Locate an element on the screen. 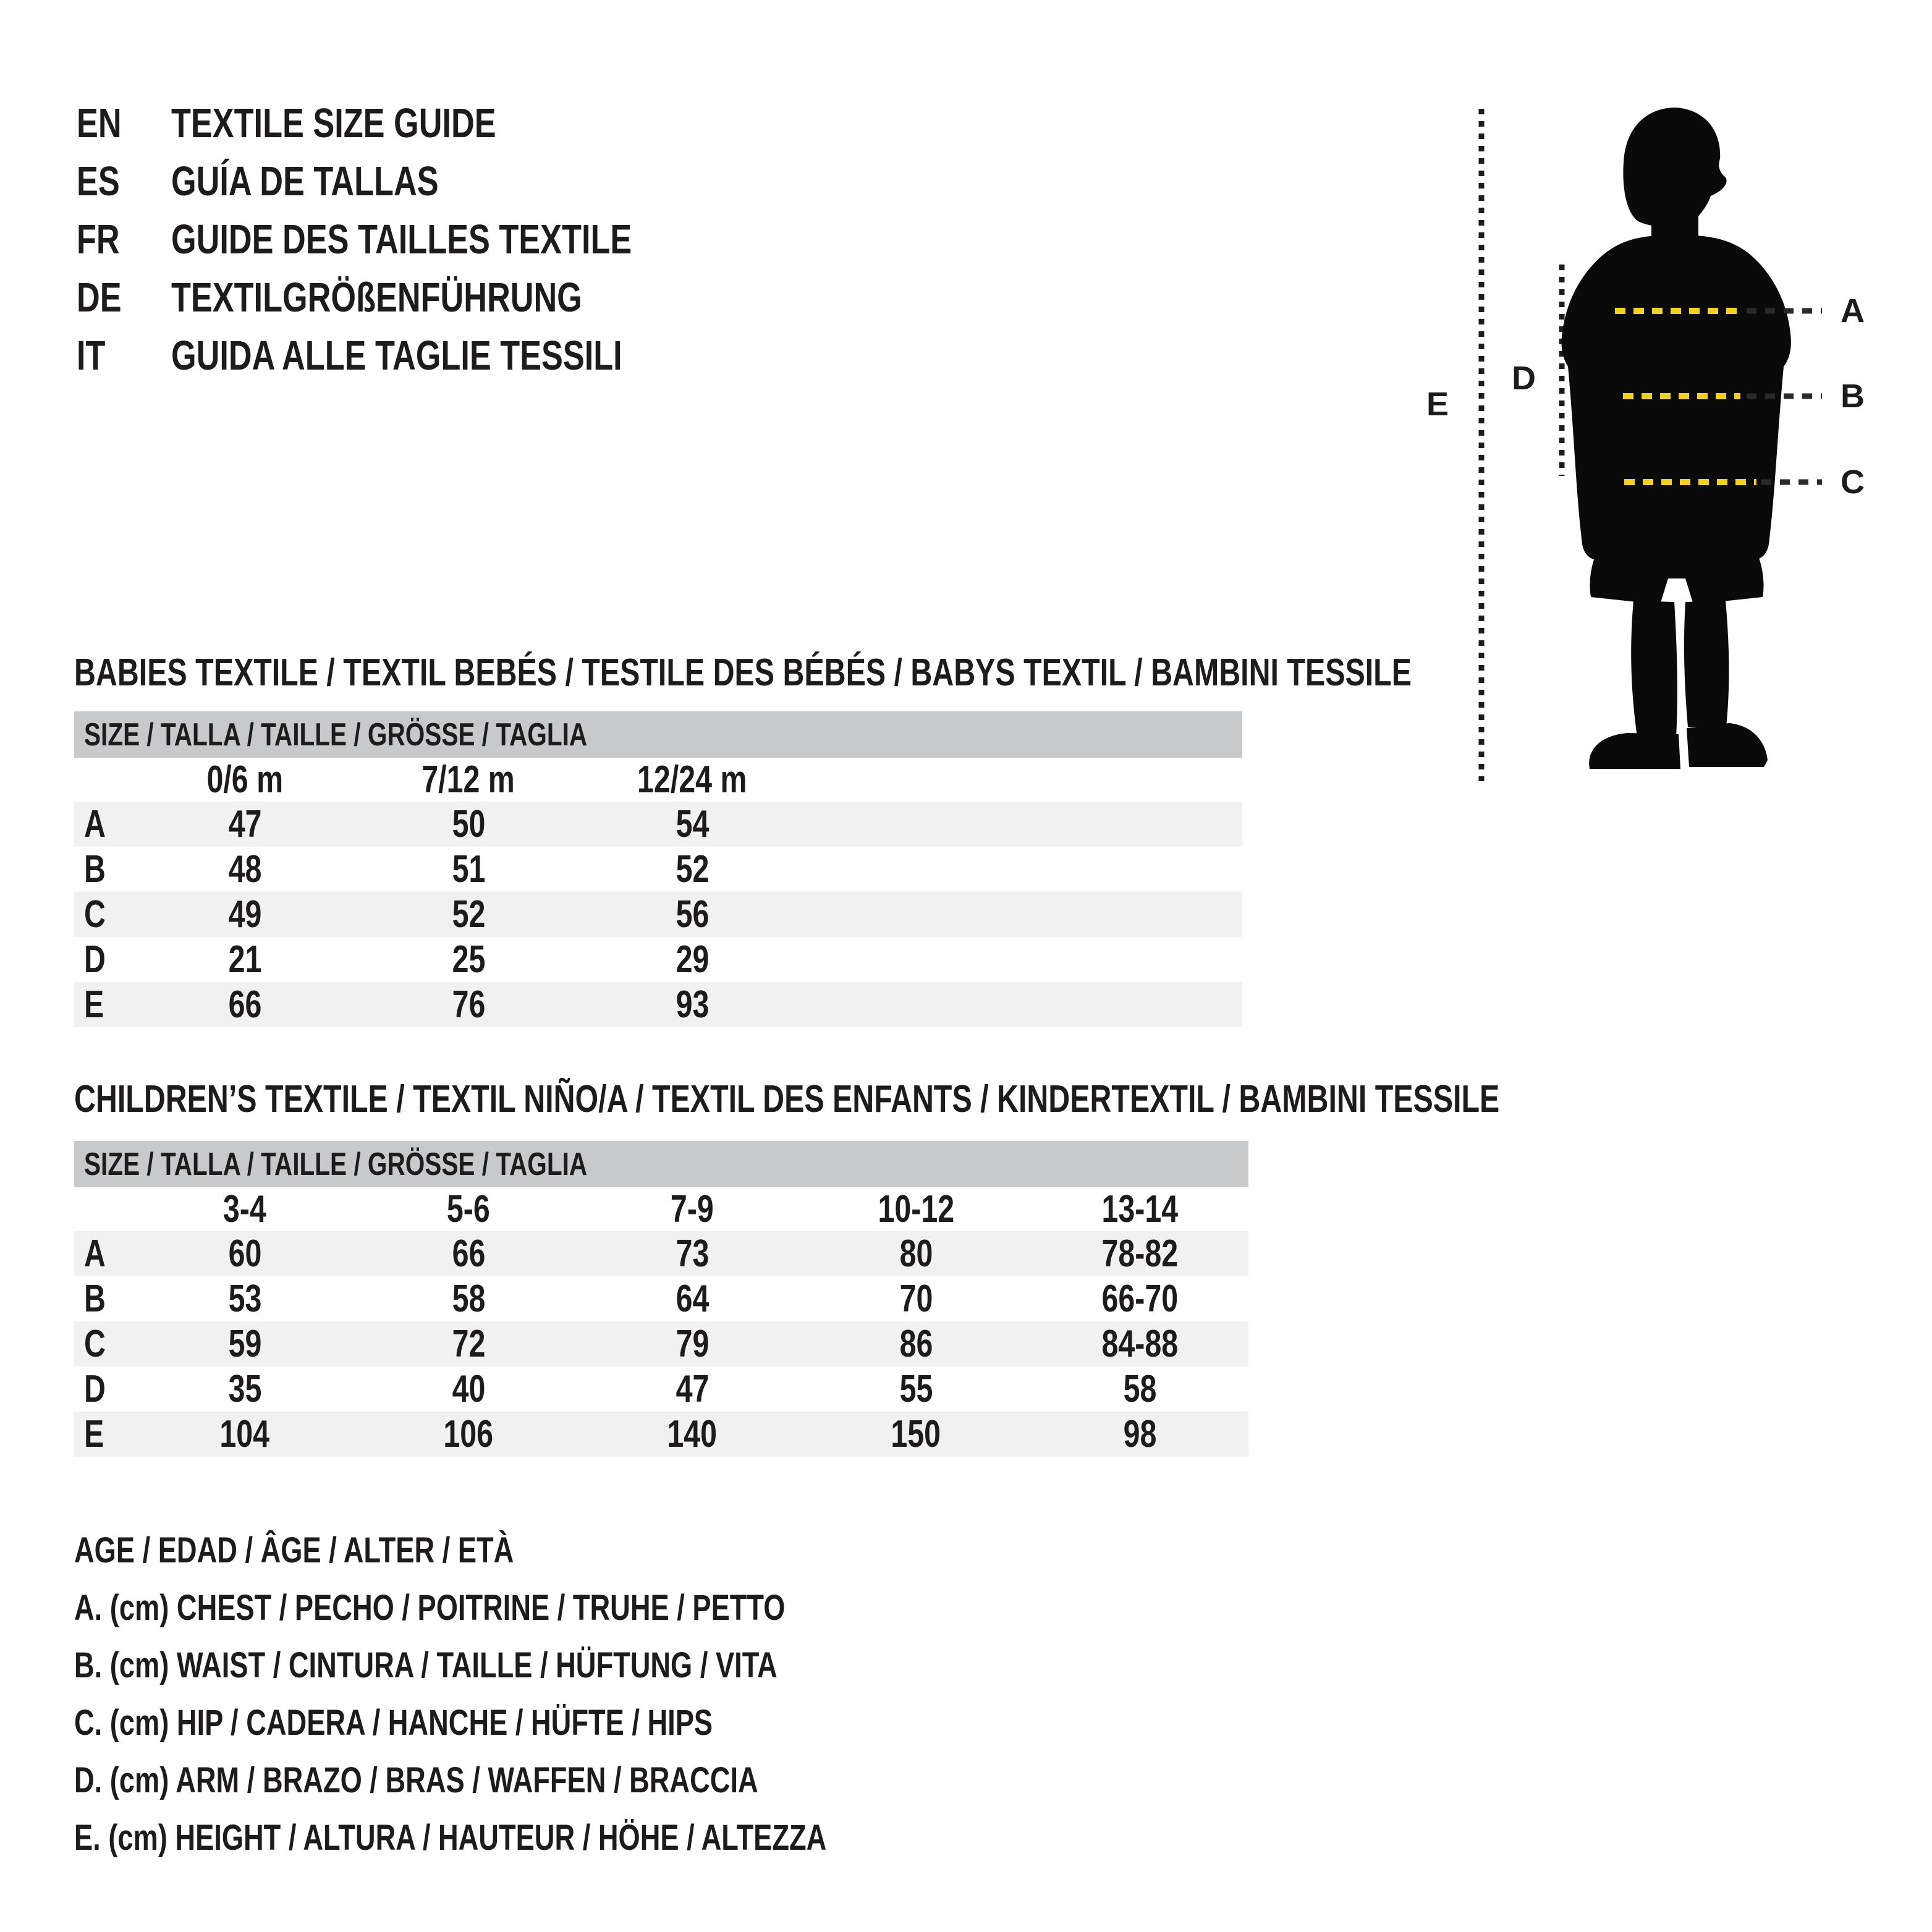 The width and height of the screenshot is (1932, 1932). row-label: E is located at coordinates (103, 1005).